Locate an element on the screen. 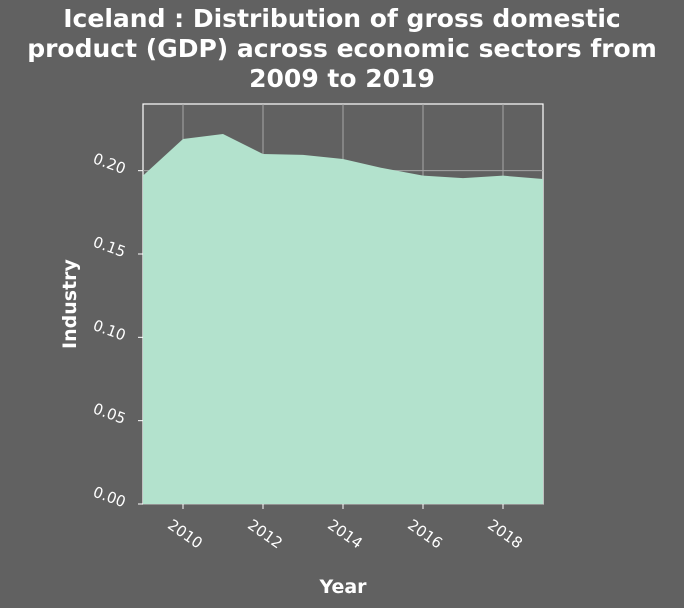 This screenshot has height=608, width=684. x-tick-label: 2010 is located at coordinates (185, 534).